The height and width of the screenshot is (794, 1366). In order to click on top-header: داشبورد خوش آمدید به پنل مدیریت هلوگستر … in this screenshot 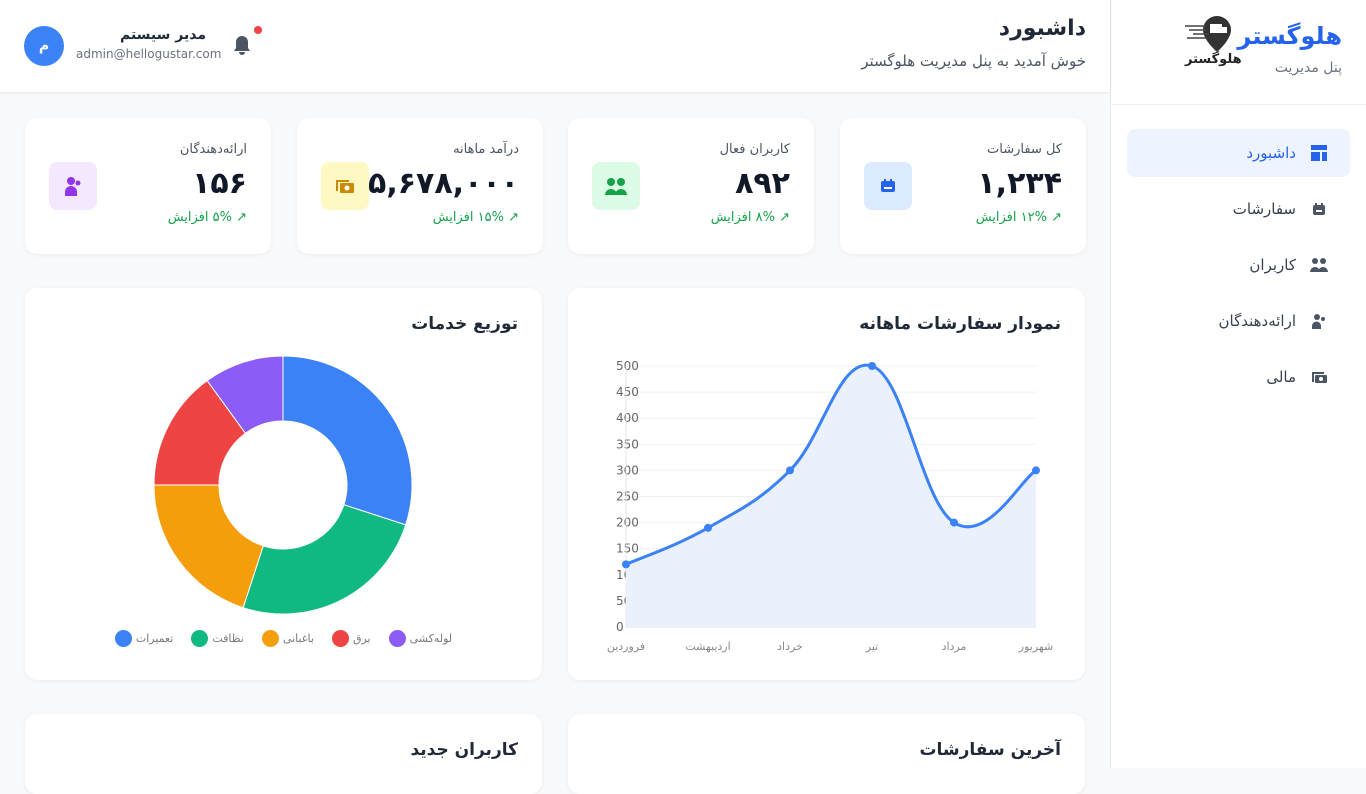, I will do `click(555, 46)`.